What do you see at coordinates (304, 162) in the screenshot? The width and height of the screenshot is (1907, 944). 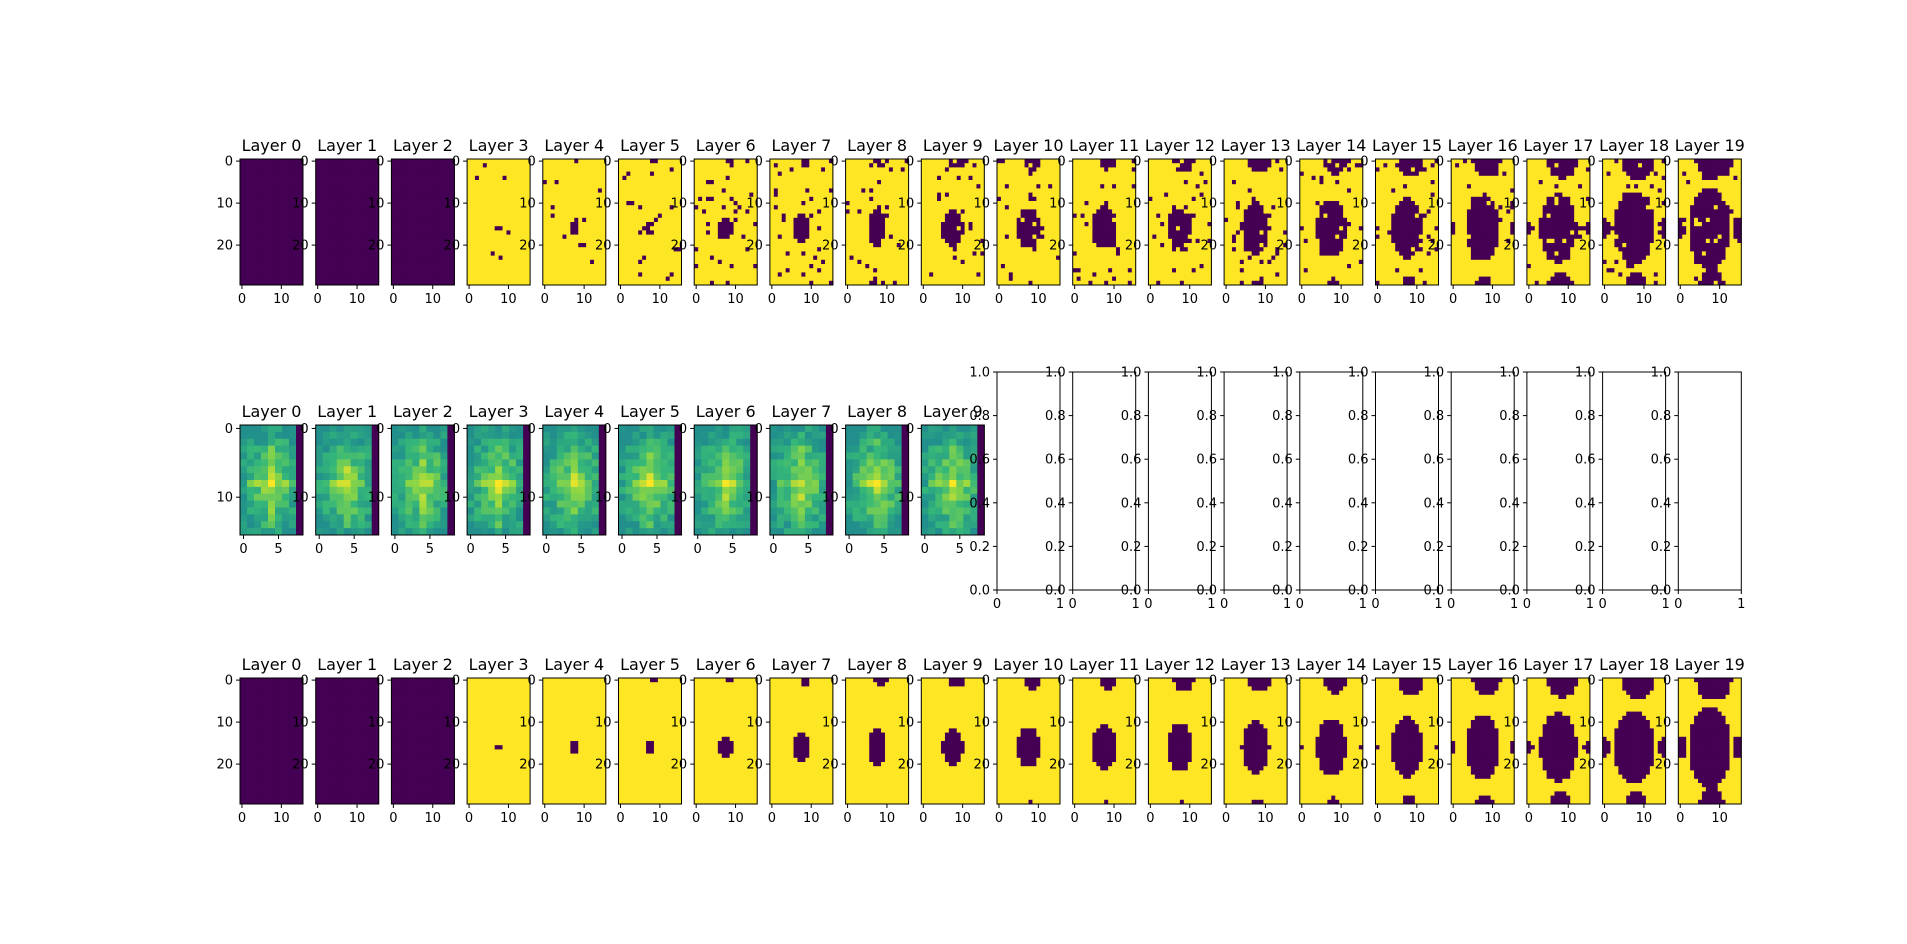 I see `y-tick-label: 0` at bounding box center [304, 162].